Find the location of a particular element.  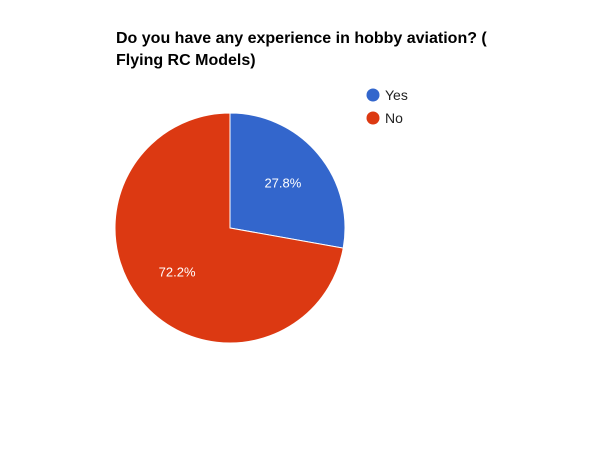

pie-slice-labels: 27.8% 72.2% is located at coordinates (230, 228).